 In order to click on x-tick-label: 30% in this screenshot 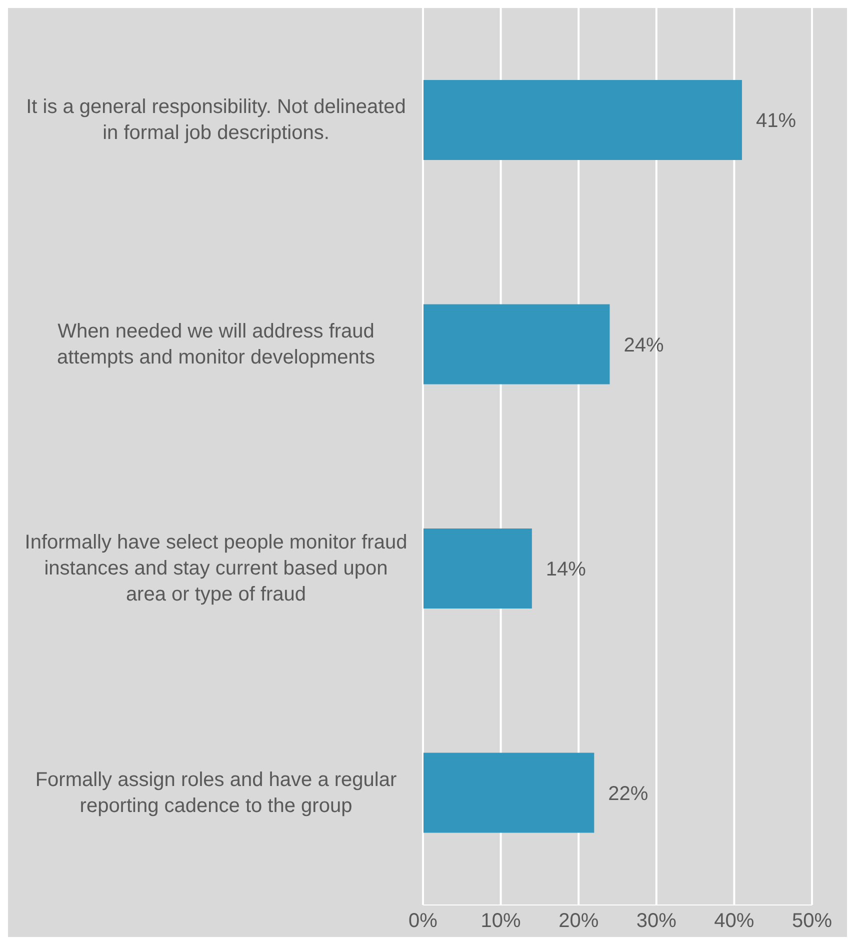, I will do `click(656, 921)`.